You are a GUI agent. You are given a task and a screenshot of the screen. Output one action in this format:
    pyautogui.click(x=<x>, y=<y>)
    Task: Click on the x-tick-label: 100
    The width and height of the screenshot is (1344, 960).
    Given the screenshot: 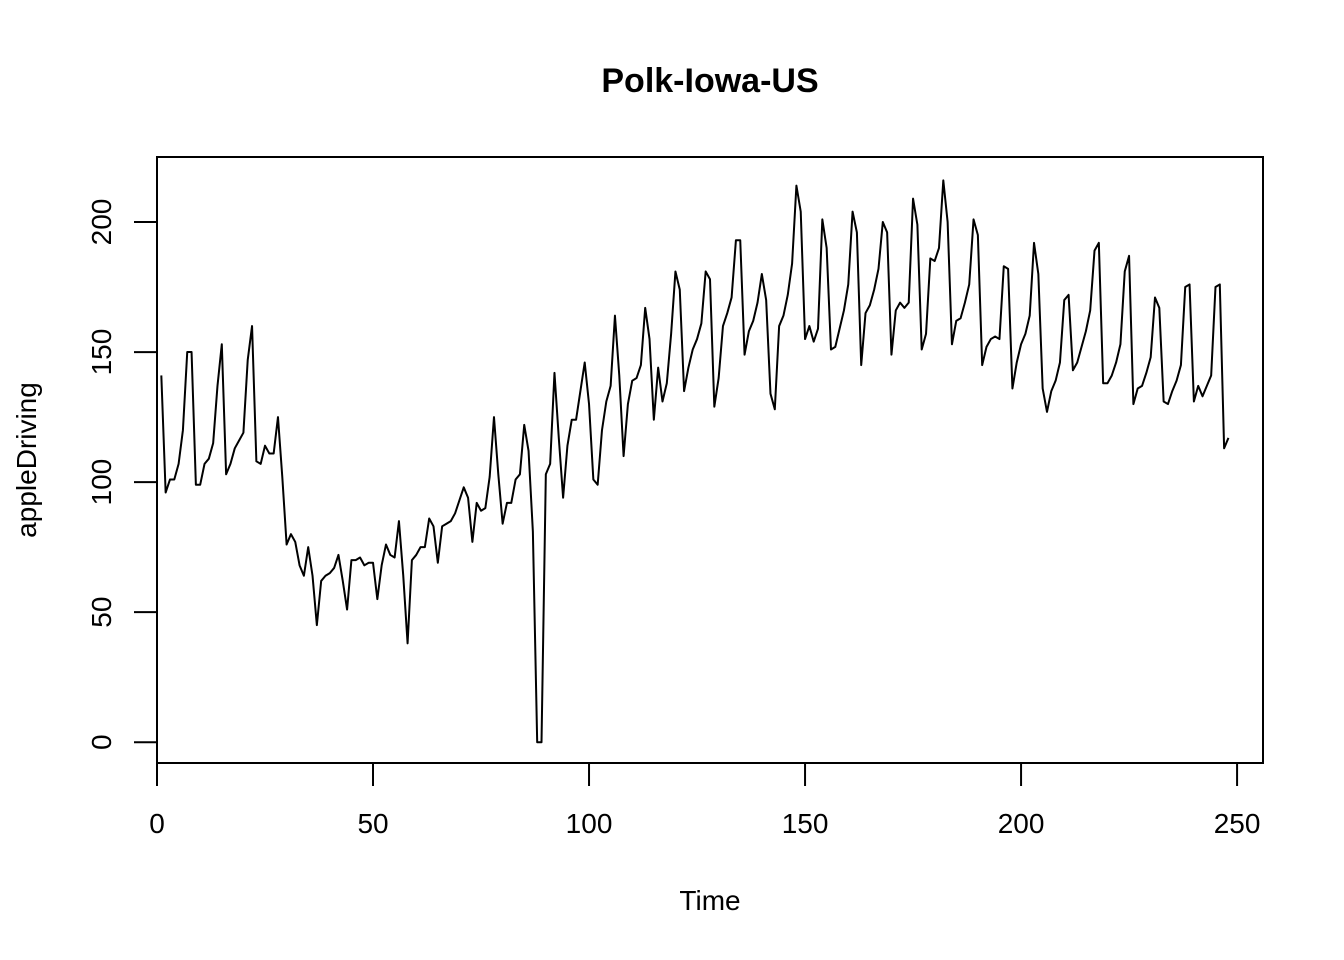 What is the action you would take?
    pyautogui.click(x=589, y=823)
    